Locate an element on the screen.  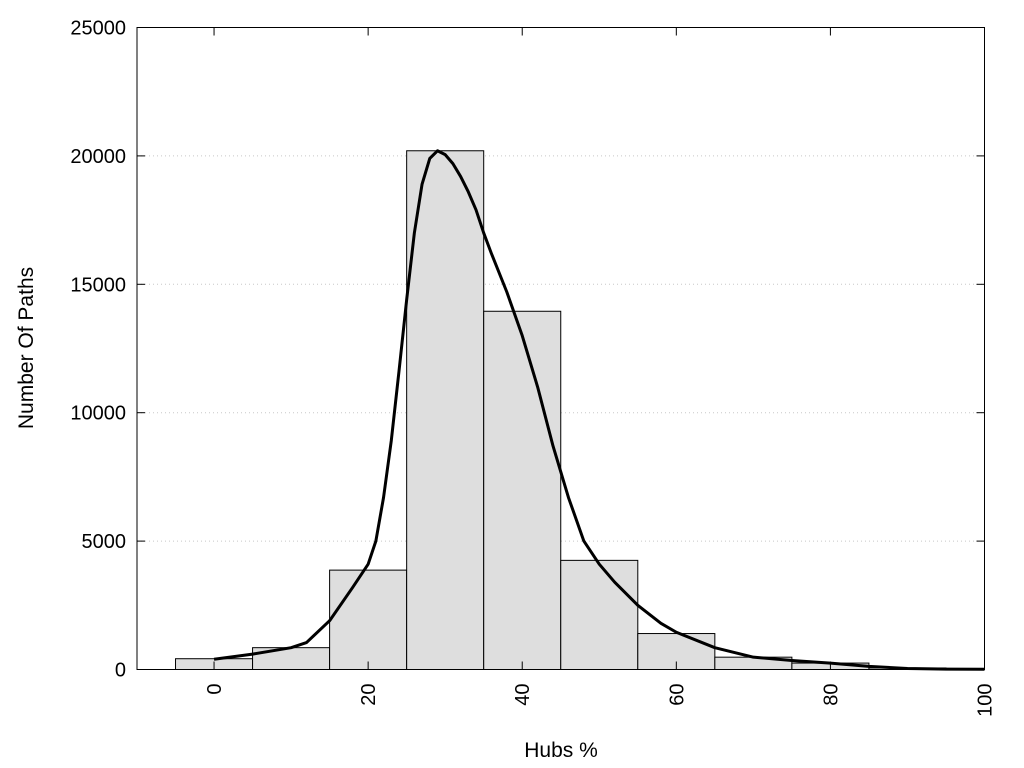
x-tick-label-80: 80 is located at coordinates (831, 695).